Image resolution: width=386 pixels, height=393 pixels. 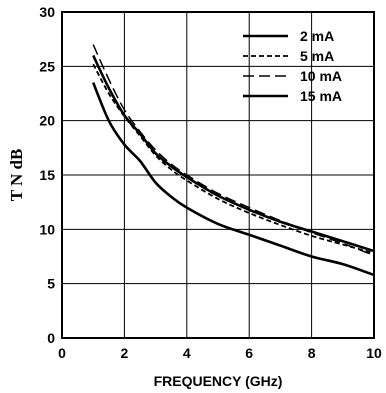 What do you see at coordinates (249, 353) in the screenshot?
I see `x-tick-label: 6` at bounding box center [249, 353].